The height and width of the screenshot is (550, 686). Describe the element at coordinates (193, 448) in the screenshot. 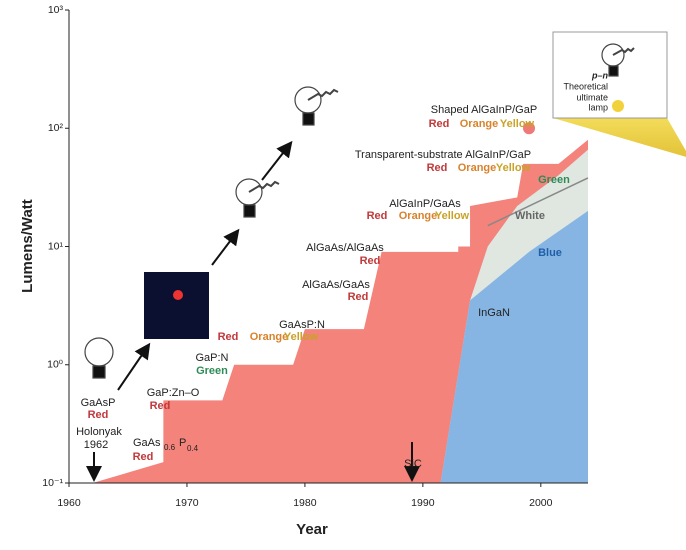

I see `annotation: 0.4` at that location.